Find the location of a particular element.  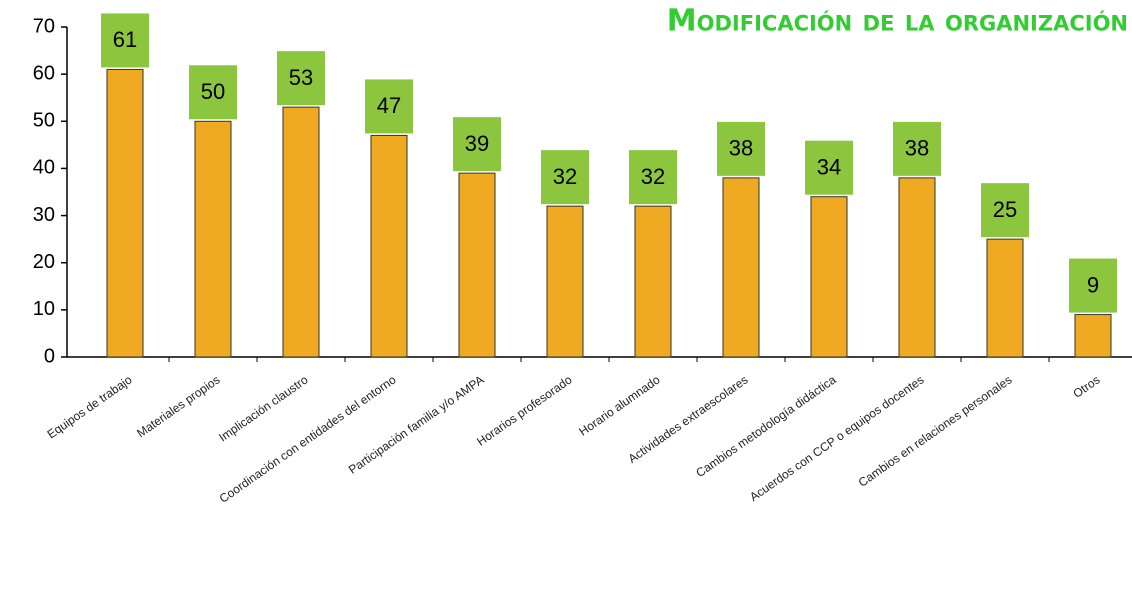

value-label: 61 is located at coordinates (125, 39).